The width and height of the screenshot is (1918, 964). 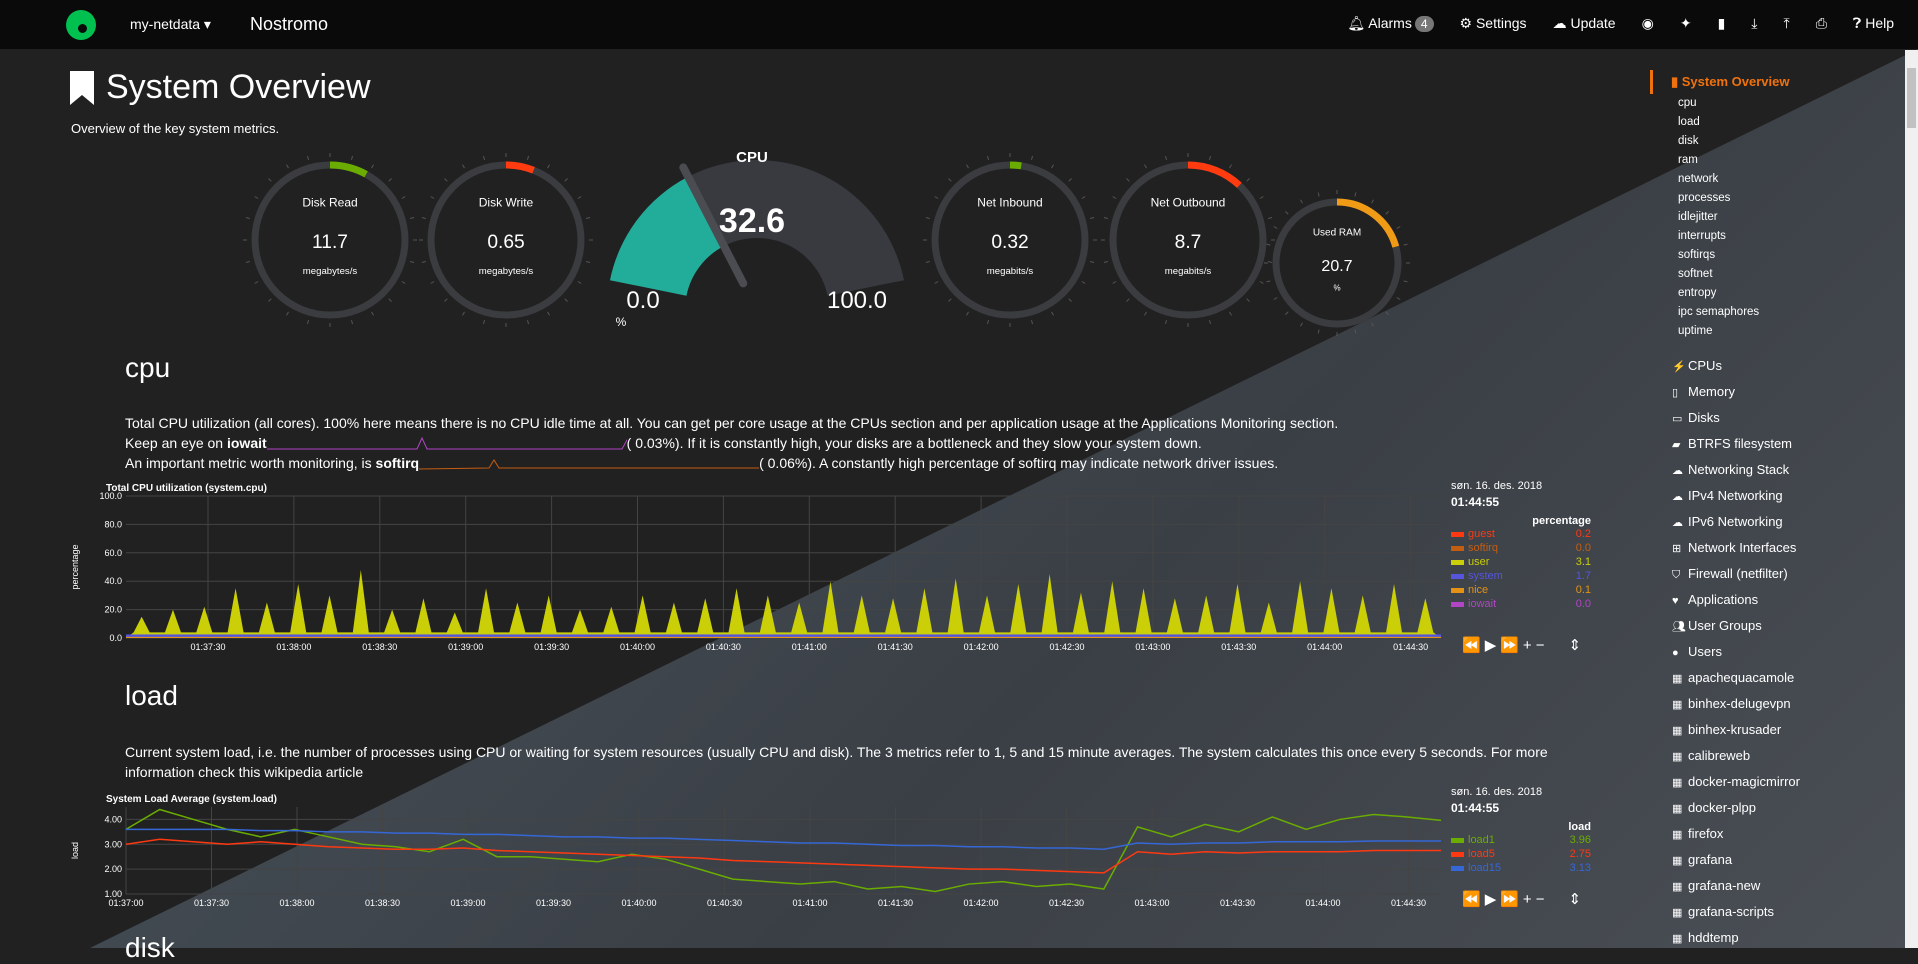 What do you see at coordinates (1725, 366) in the screenshot?
I see `sidebar-item-cpus: ⚡ CPUs` at bounding box center [1725, 366].